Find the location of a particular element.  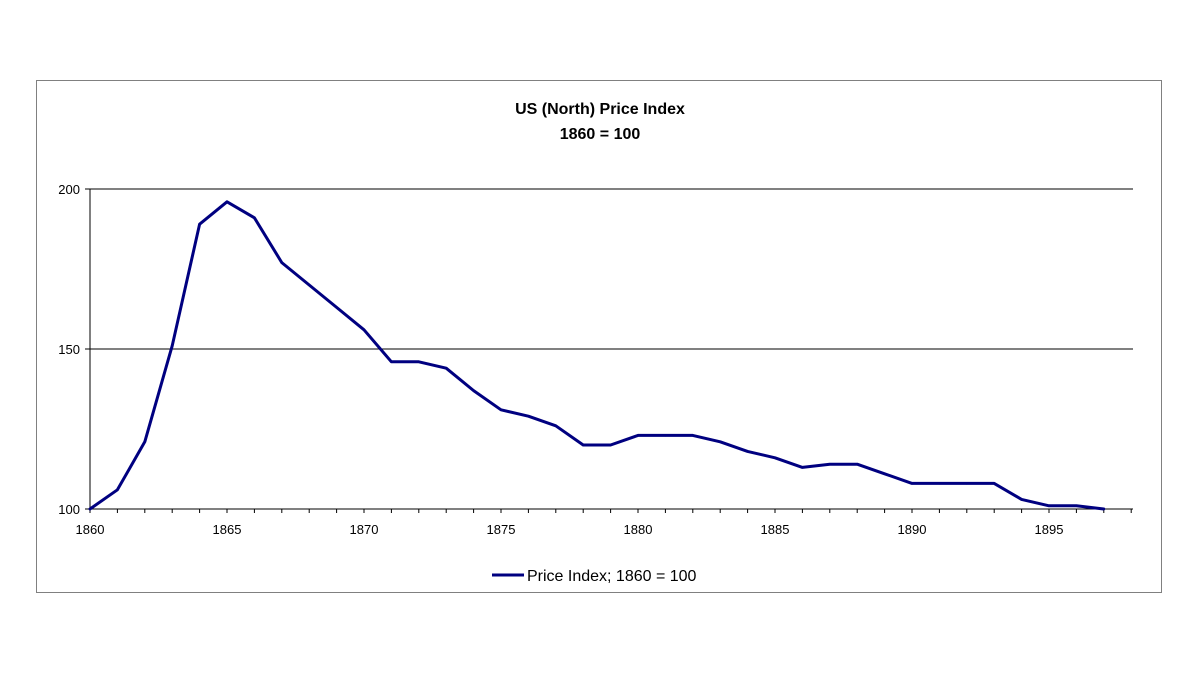

x-tick-label: 1895 is located at coordinates (1049, 529).